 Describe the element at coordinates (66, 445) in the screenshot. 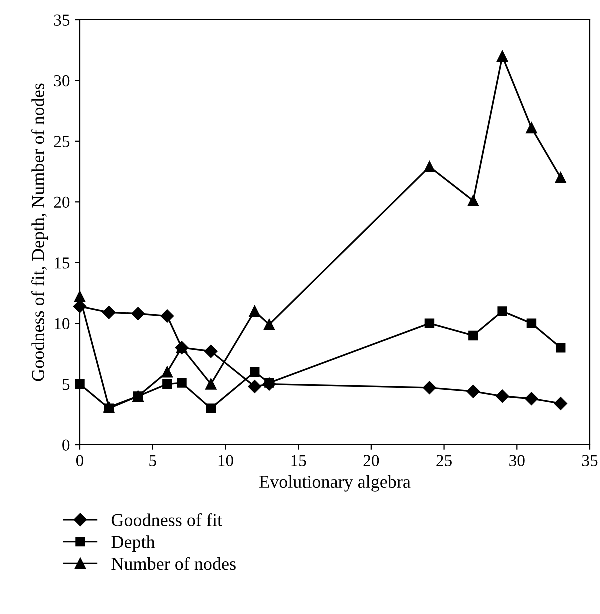

I see `y-tick-label: 0` at that location.